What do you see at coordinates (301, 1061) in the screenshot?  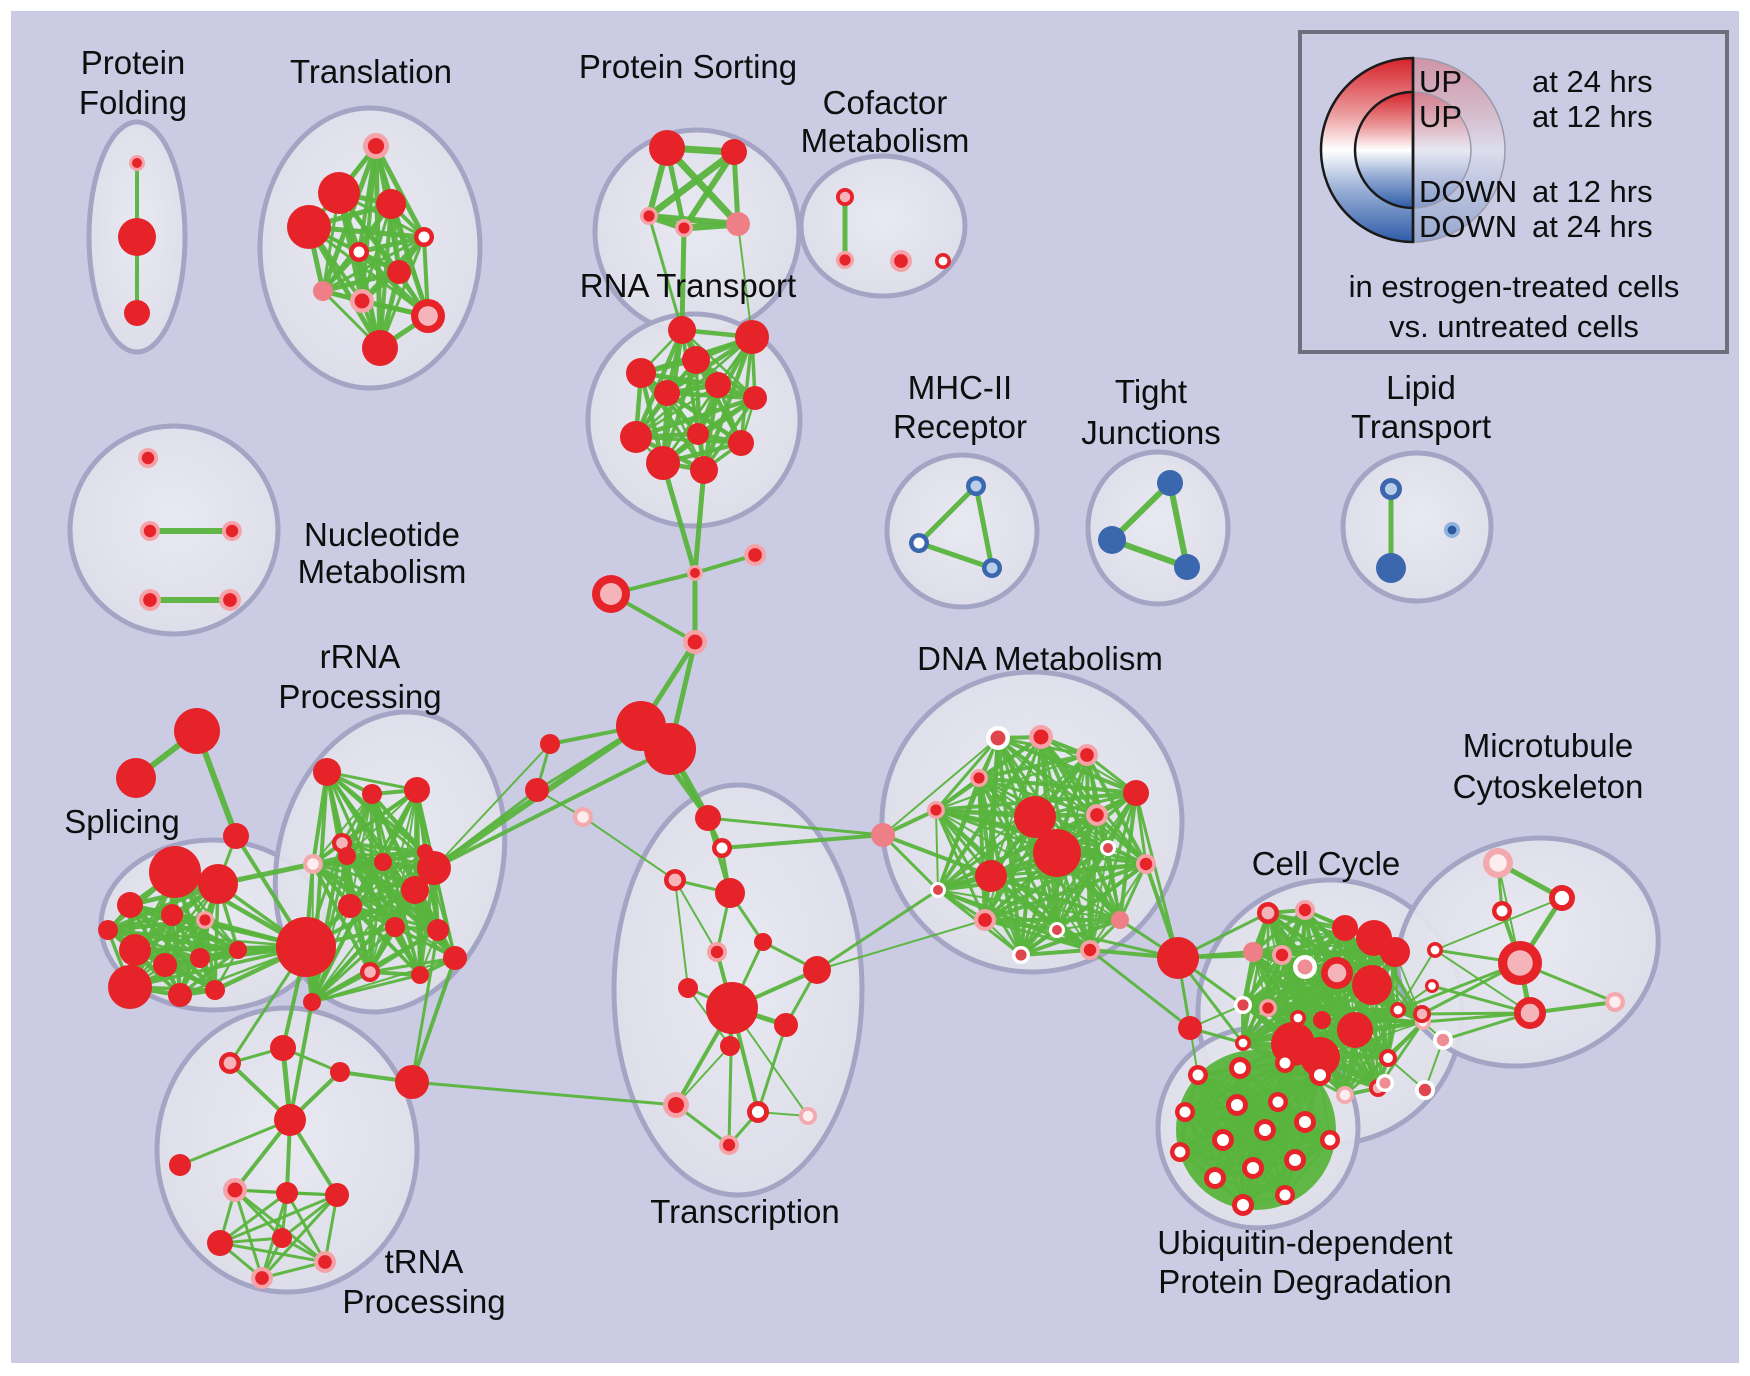 I see `edge-cross-tn-rr` at bounding box center [301, 1061].